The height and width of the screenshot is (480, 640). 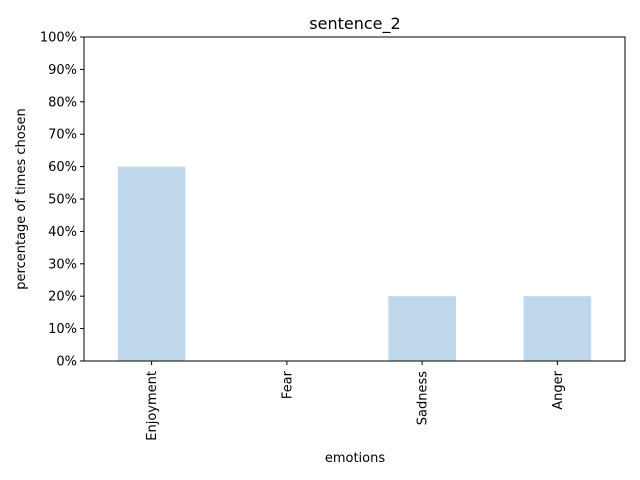 What do you see at coordinates (58, 38) in the screenshot?
I see `y-tick-label: 100%` at bounding box center [58, 38].